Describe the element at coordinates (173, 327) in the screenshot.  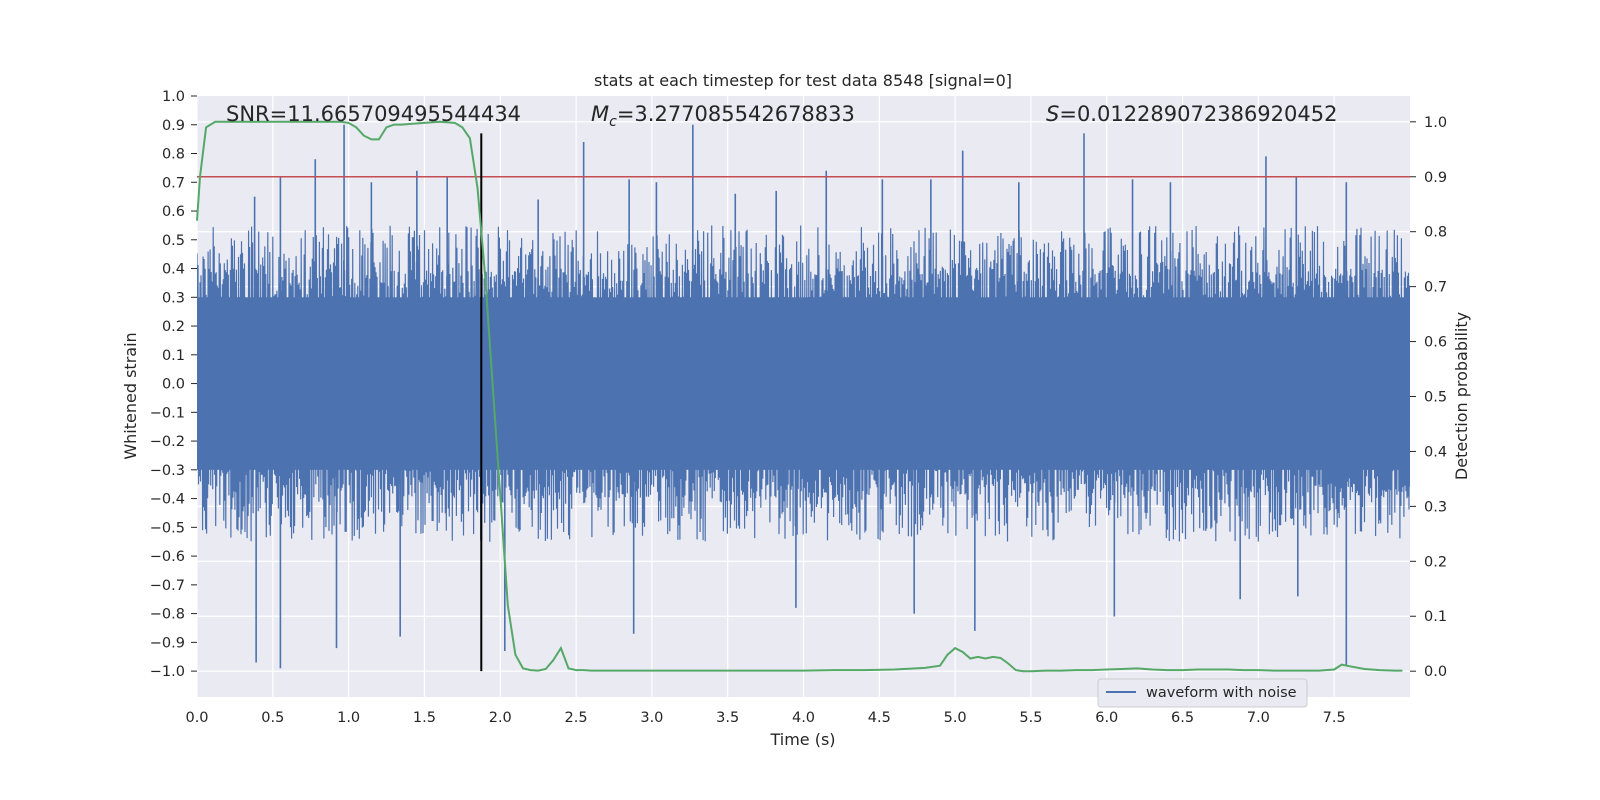
I see `y-tick-label: 0.2` at that location.